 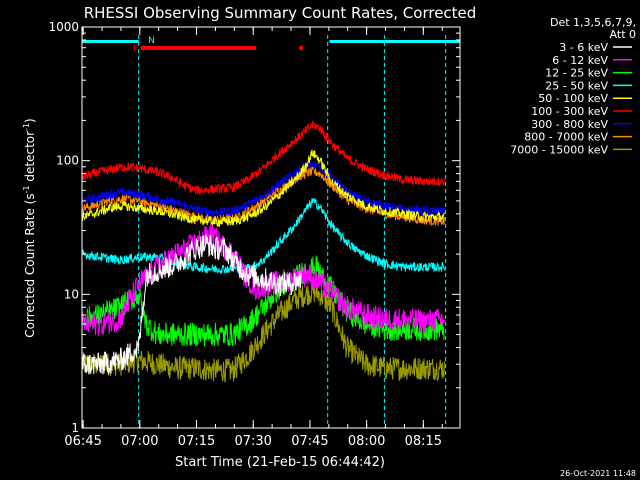 I want to click on legend-label: 50 - 100 keV, so click(x=573, y=98).